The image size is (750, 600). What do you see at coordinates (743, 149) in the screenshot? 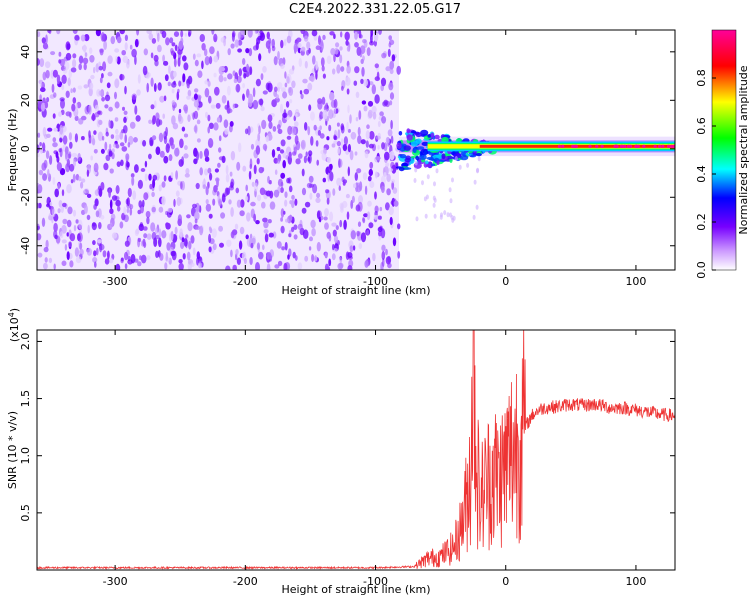
I see `colorbar-label: Normalized spectral amplitude` at bounding box center [743, 149].